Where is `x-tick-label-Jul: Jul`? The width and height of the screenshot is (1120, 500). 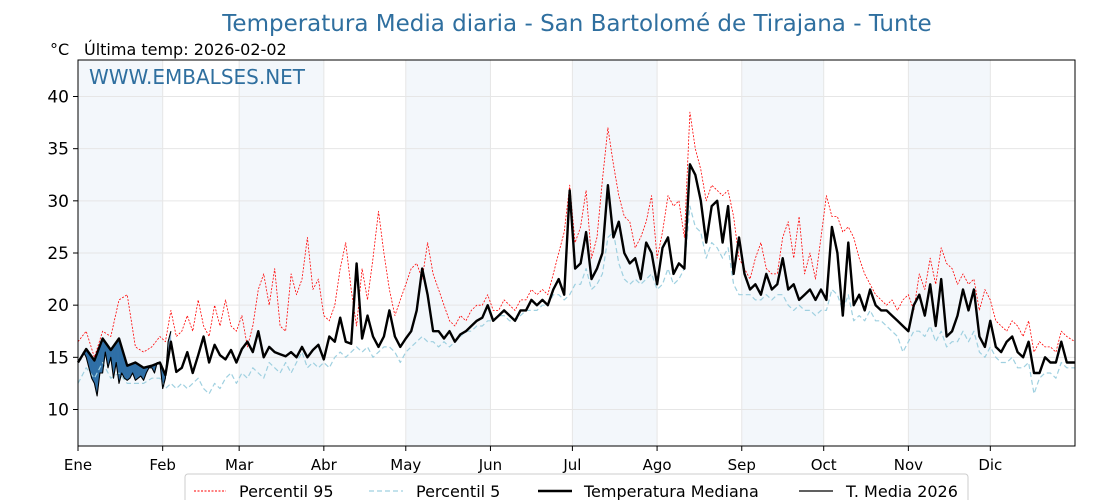 x-tick-label-Jul: Jul is located at coordinates (571, 465).